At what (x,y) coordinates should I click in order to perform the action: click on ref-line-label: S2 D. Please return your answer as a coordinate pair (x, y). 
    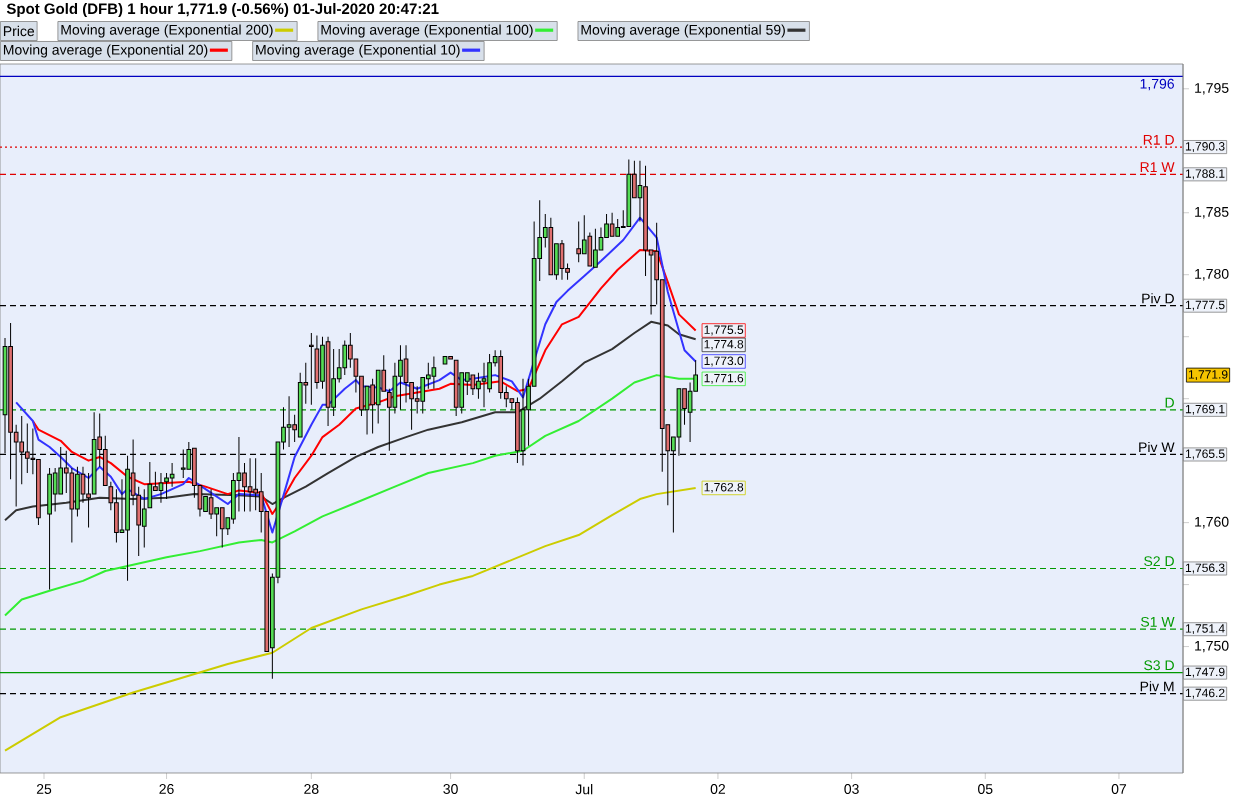
    Looking at the image, I should click on (1159, 561).